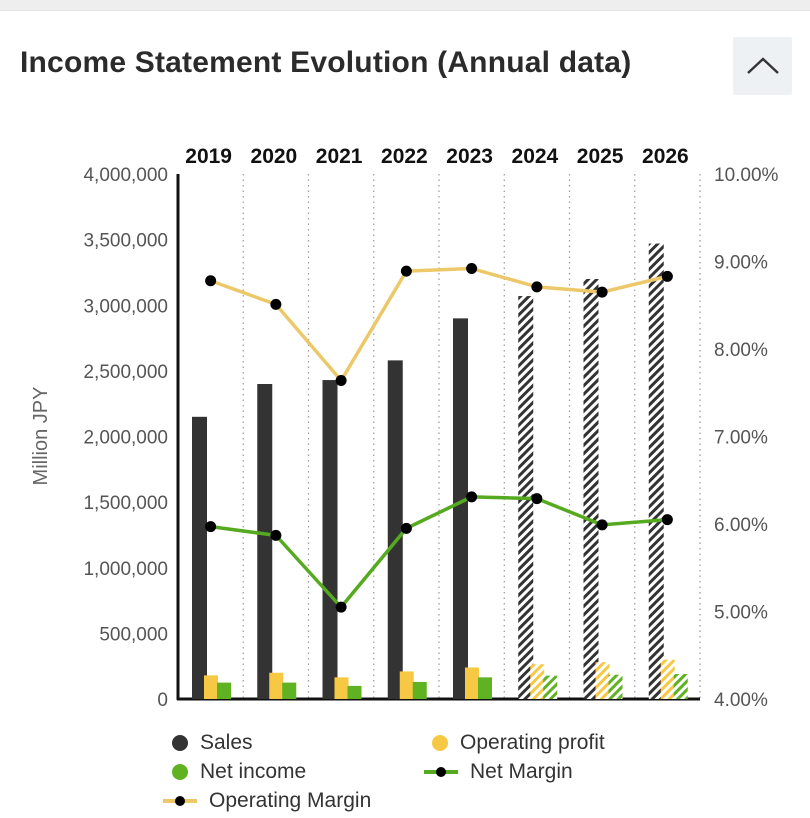 The image size is (810, 818). Describe the element at coordinates (125, 438) in the screenshot. I see `y-tick-label: 2,000,000` at that location.